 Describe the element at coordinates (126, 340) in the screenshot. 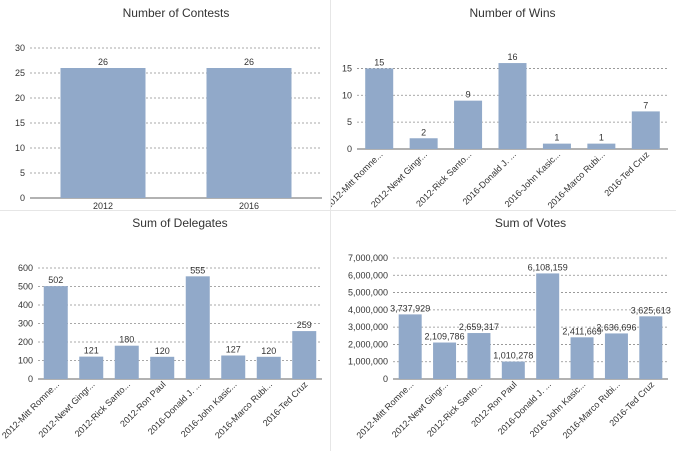

I see `data-label: 180` at that location.